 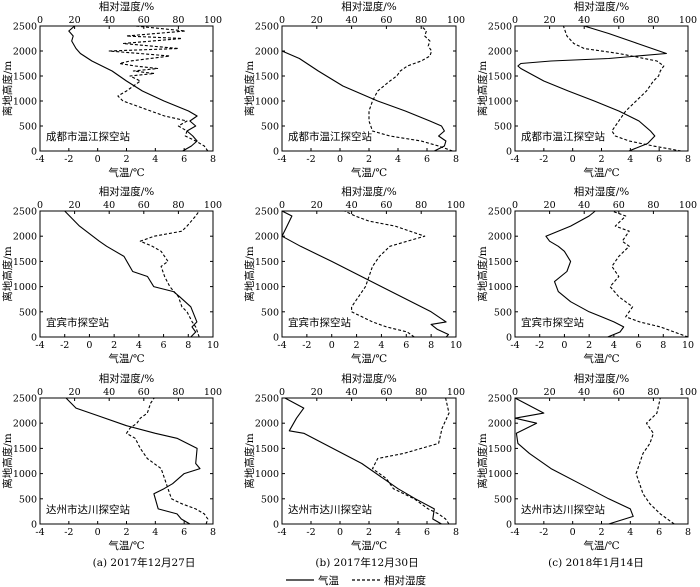 What do you see at coordinates (405, 580) in the screenshot?
I see `legend-dashed-label: 相对湿度` at bounding box center [405, 580].